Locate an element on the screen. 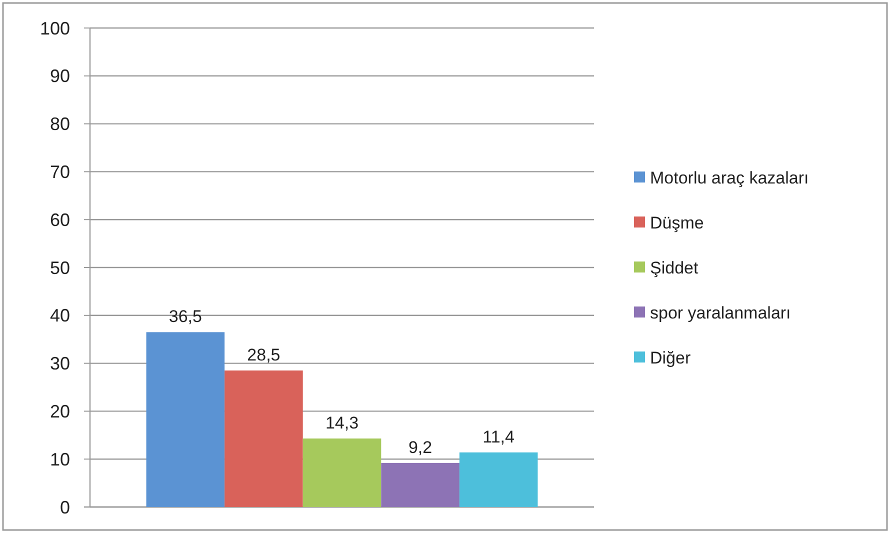 This screenshot has width=890, height=539. y-tick-label: 30 is located at coordinates (60, 364).